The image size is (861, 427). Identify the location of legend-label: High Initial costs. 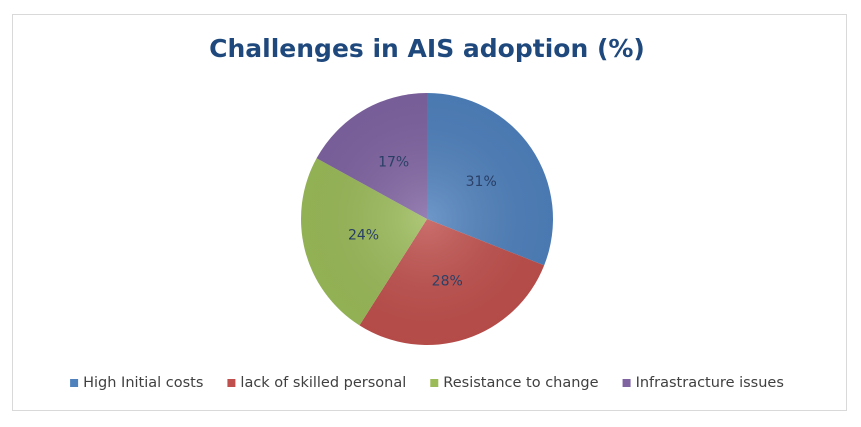
(143, 383).